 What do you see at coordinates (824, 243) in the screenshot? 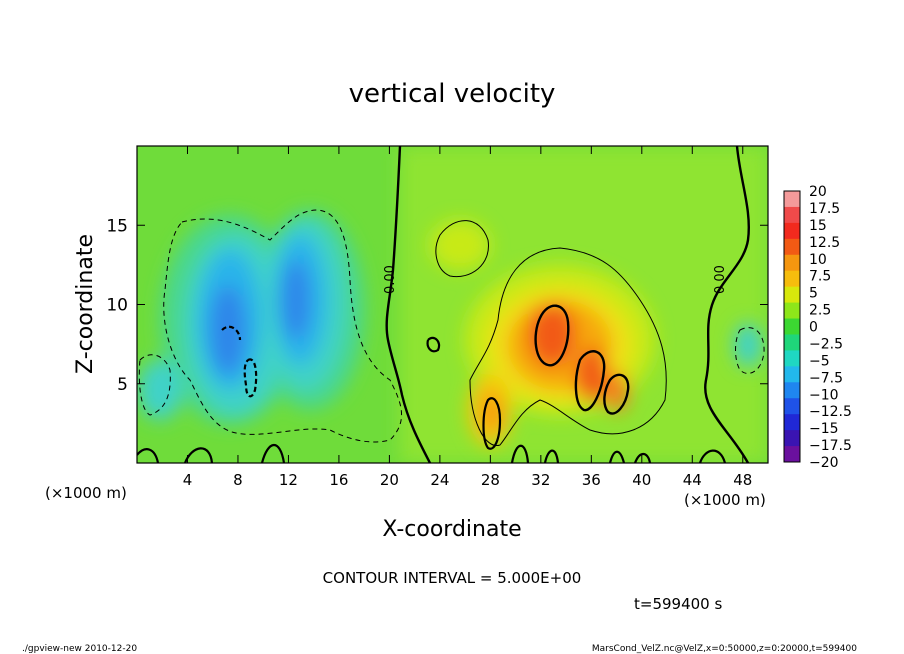
I see `colorbar-label: 12.5` at bounding box center [824, 243].